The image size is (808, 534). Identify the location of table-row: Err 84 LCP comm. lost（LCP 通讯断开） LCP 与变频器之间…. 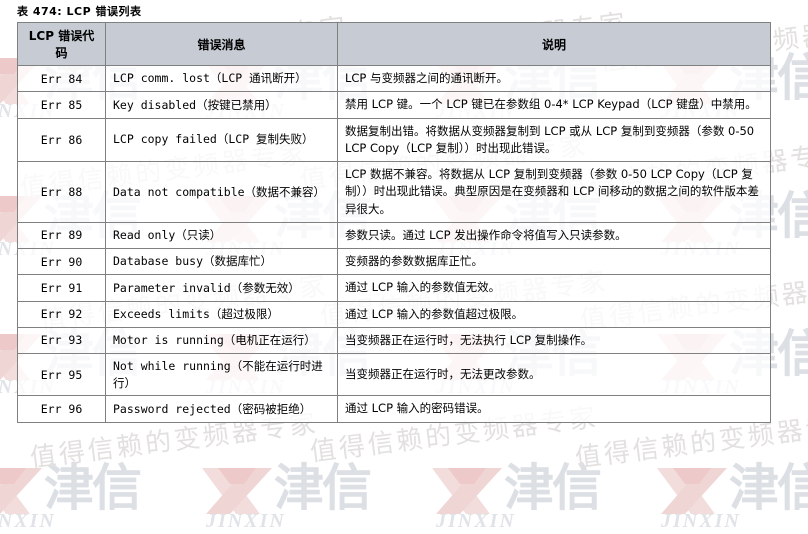
(394, 78).